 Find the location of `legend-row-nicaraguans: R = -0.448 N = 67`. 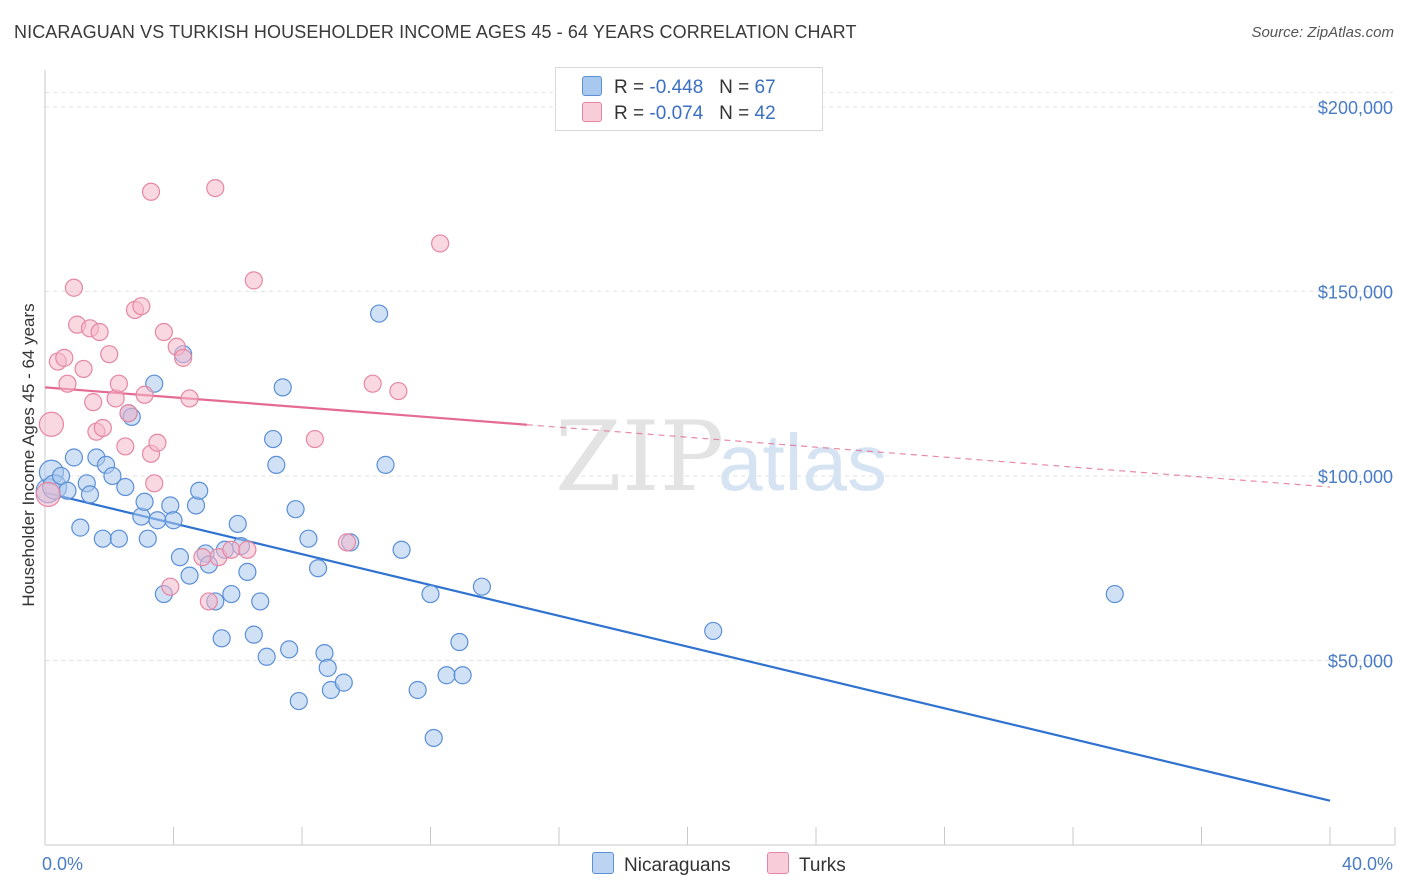

legend-row-nicaraguans: R = -0.448 N = 67 is located at coordinates (679, 88).